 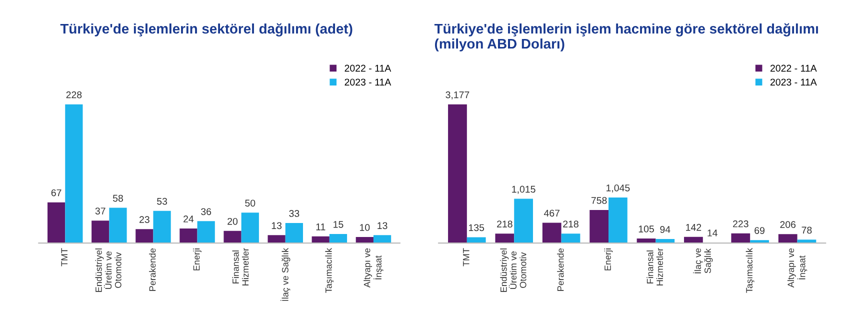 I want to click on data-label: 14, so click(x=713, y=233).